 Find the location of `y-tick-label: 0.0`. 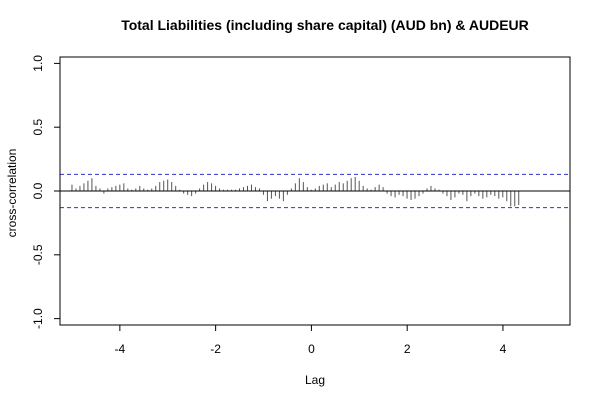

y-tick-label: 0.0 is located at coordinates (38, 190).